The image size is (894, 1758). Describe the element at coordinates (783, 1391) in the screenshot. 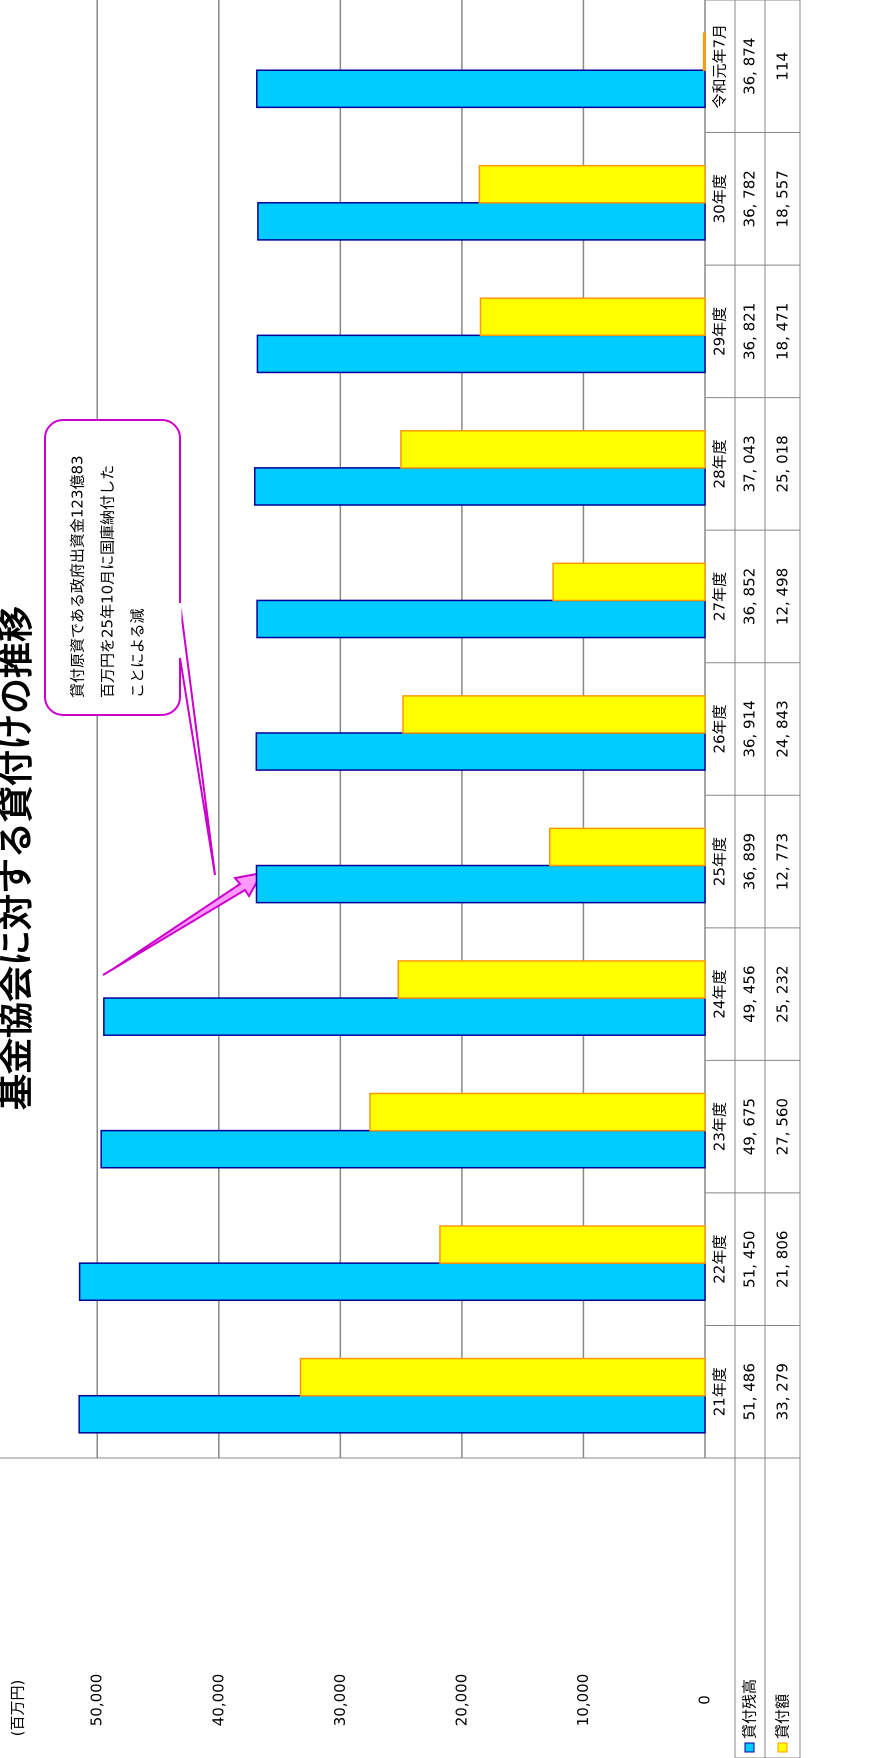

I see `value-label: 33, 279` at that location.